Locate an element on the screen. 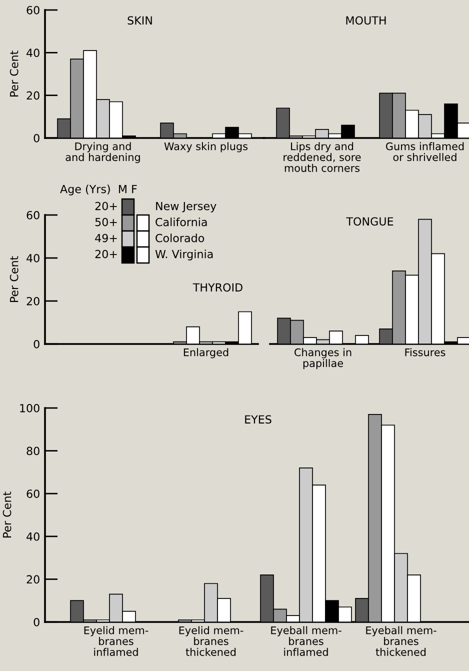  chart-title: TONGUE is located at coordinates (370, 221).